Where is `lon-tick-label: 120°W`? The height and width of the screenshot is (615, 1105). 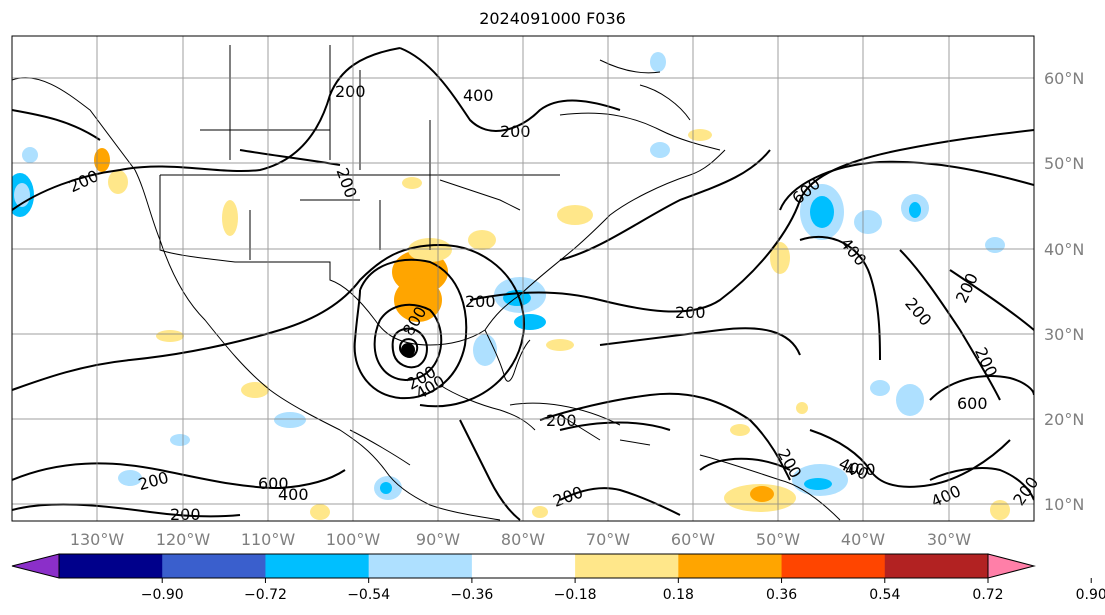 lon-tick-label: 120°W is located at coordinates (183, 539).